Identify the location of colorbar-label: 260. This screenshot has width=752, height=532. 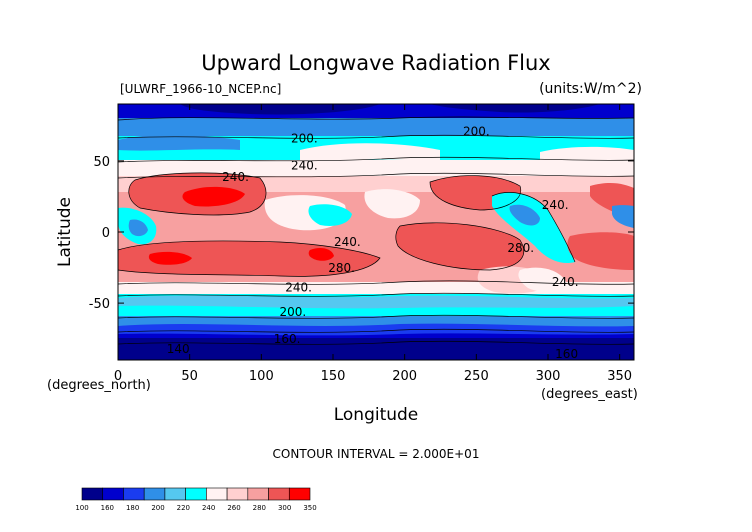
(233, 508).